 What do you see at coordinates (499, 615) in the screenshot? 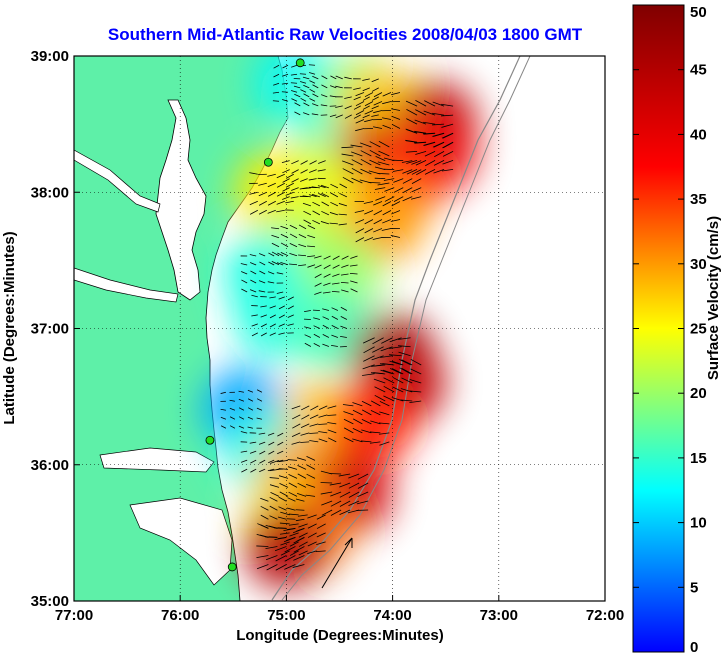
I see `x-tick-label: 73:00` at bounding box center [499, 615].